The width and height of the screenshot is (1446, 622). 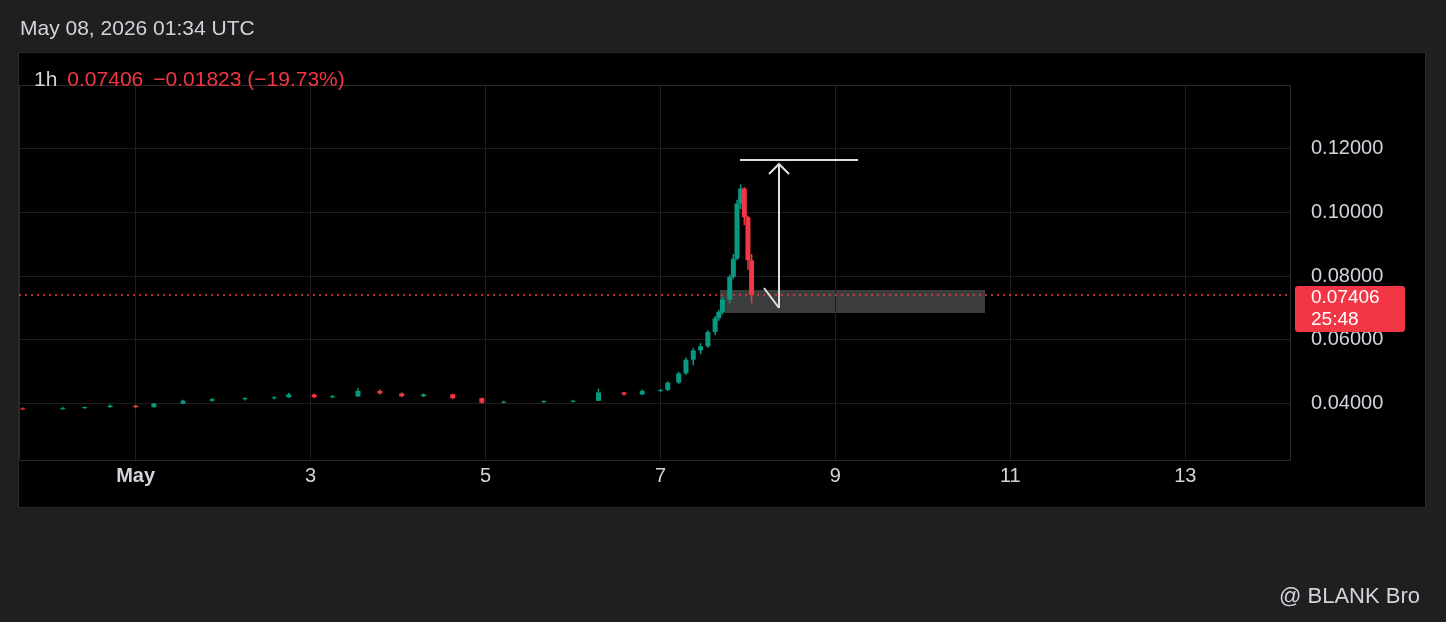 What do you see at coordinates (1335, 319) in the screenshot?
I see `text: 25:48` at bounding box center [1335, 319].